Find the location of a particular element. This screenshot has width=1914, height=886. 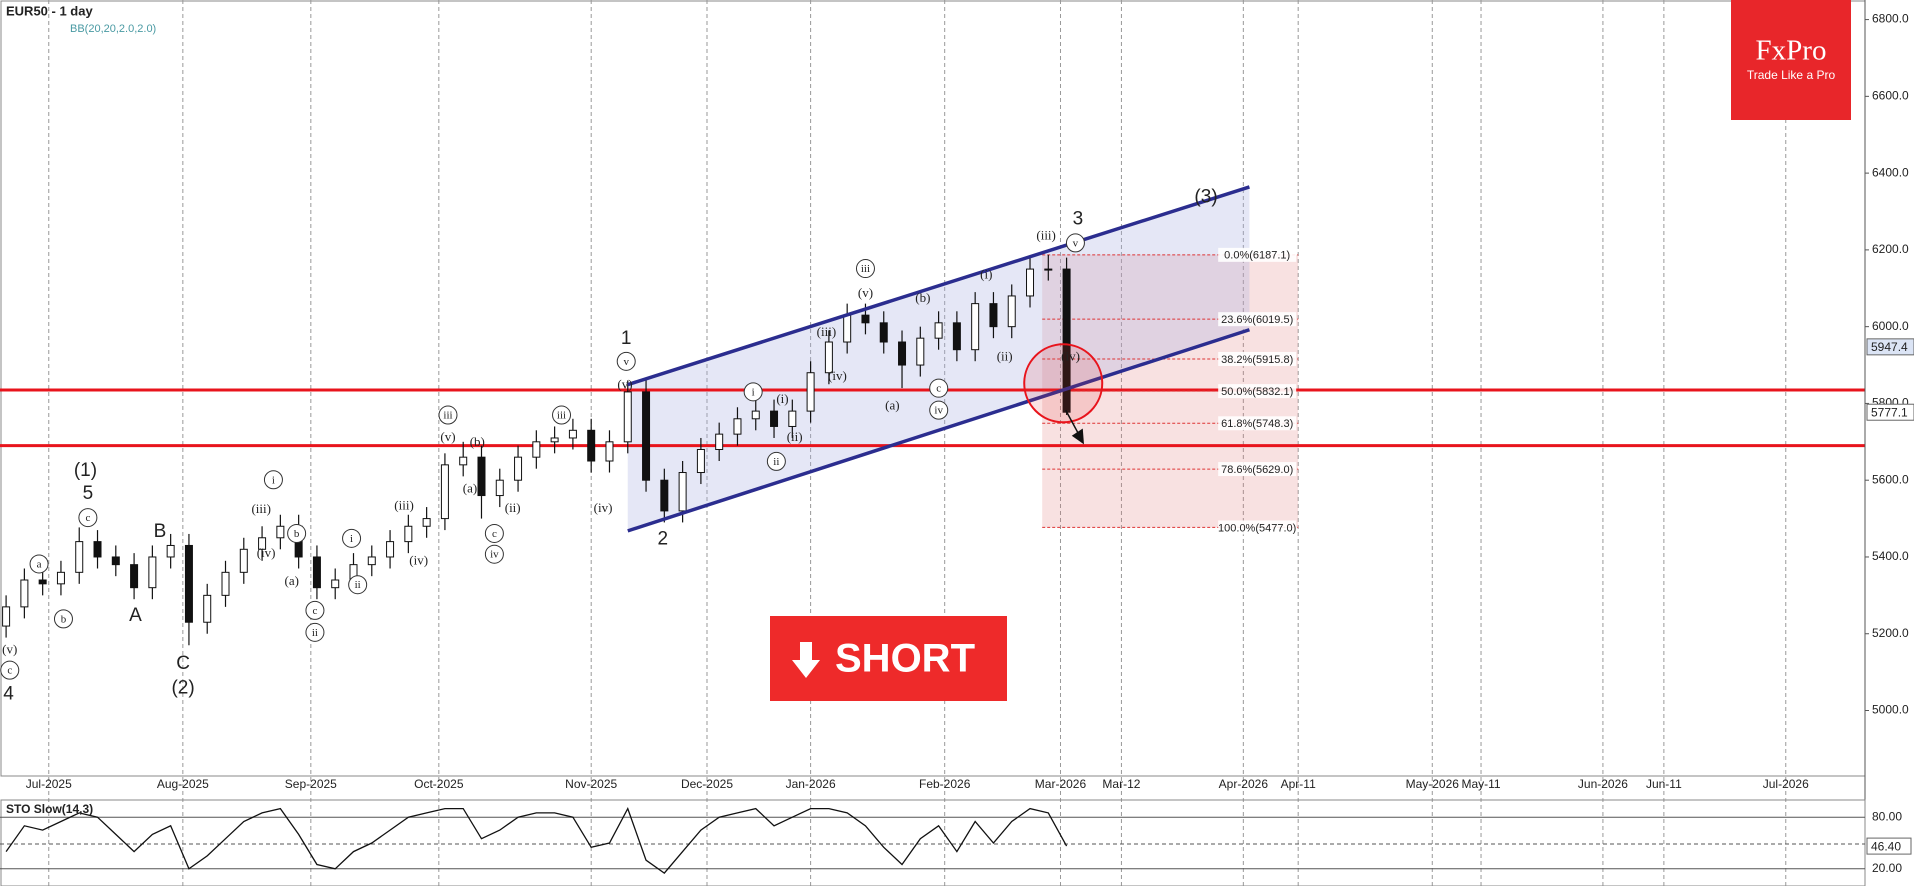

y-tick-label: 80.00 is located at coordinates (1887, 816).